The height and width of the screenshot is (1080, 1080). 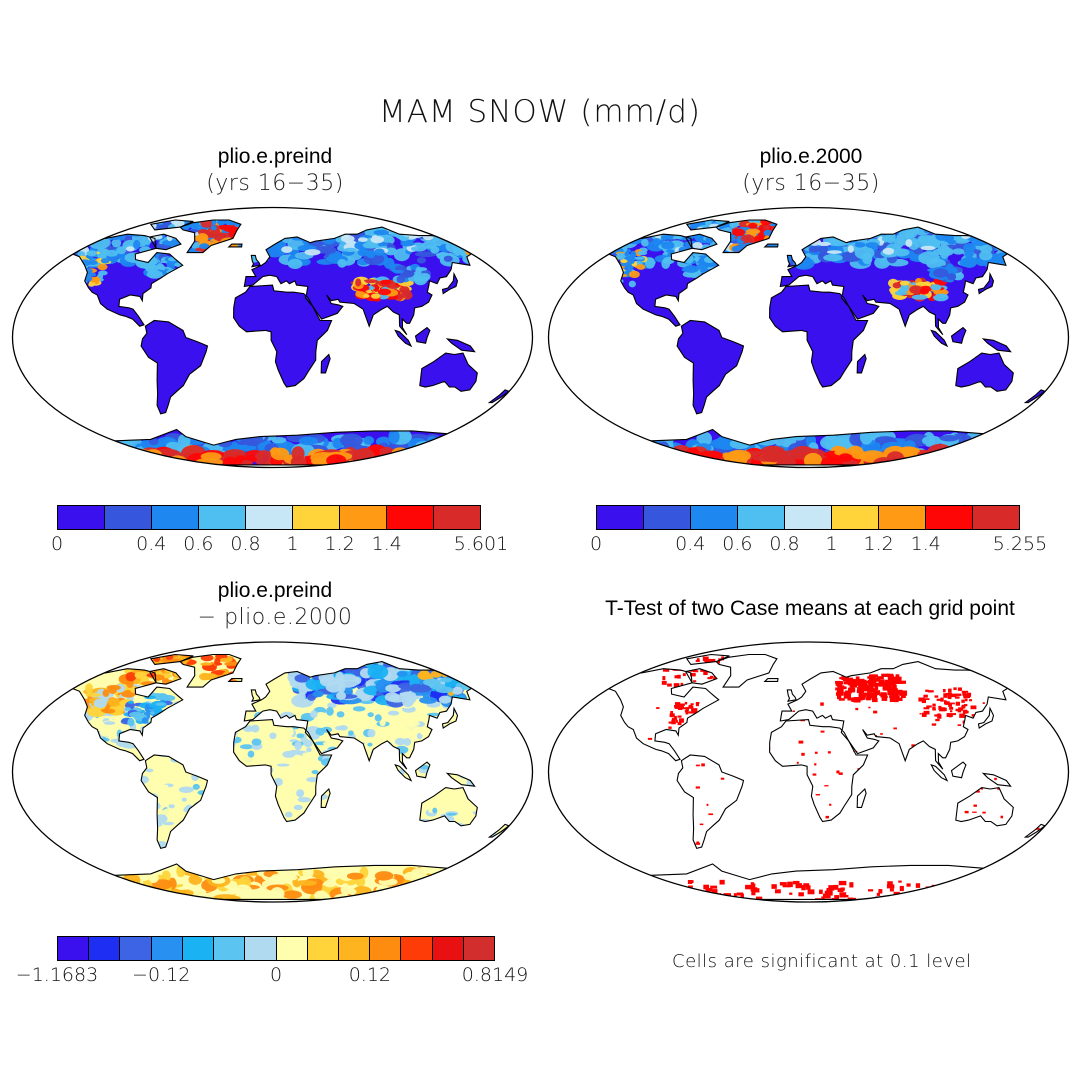 I want to click on colorbar-ticks-2000: 0 0.4 0.6 0.8 1 1.2 1.4 5.255, so click(x=818, y=545).